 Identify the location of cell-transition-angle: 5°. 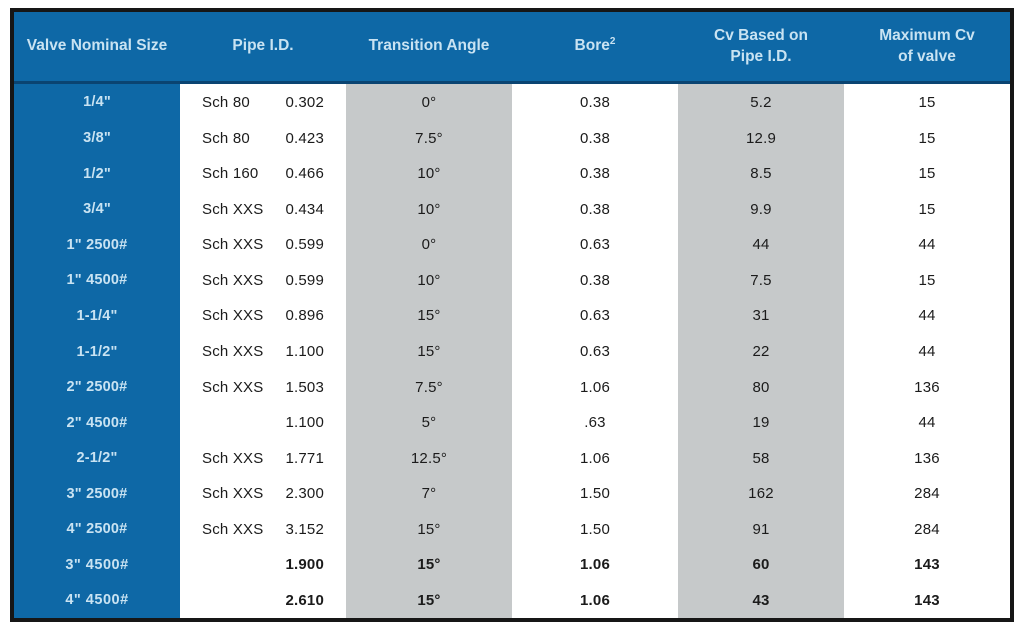
(429, 422).